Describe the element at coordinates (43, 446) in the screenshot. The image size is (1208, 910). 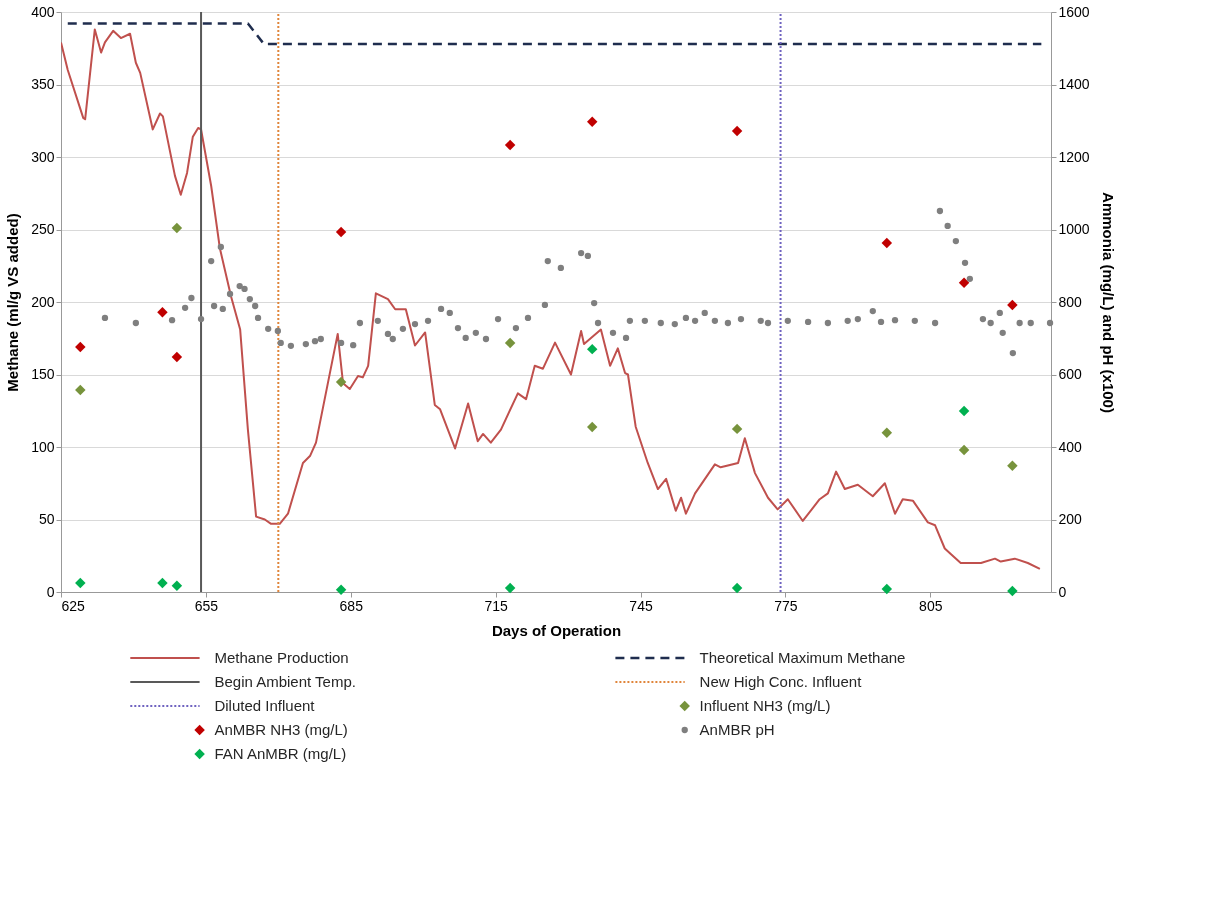
I see `y-tick-label: 100` at that location.